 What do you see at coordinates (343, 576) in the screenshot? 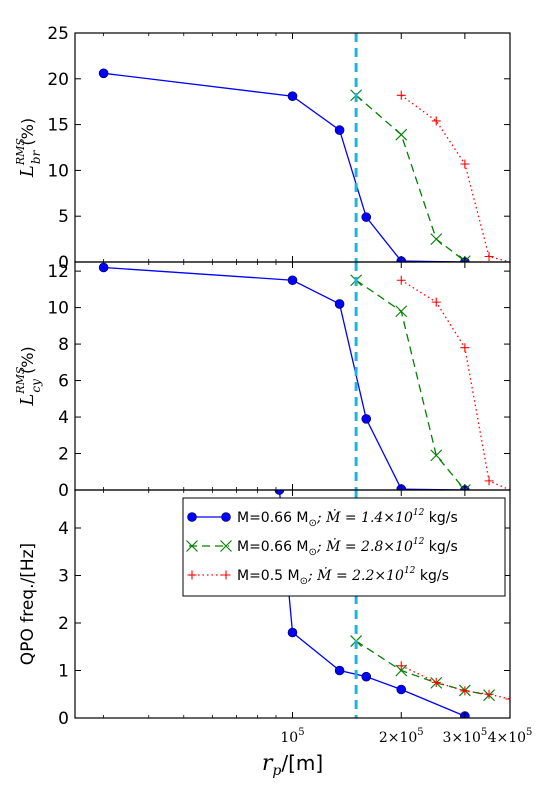
I see `legend-label: M=0.5 M⊙; Ṁ = 2.2×1012 kg/s` at bounding box center [343, 576].